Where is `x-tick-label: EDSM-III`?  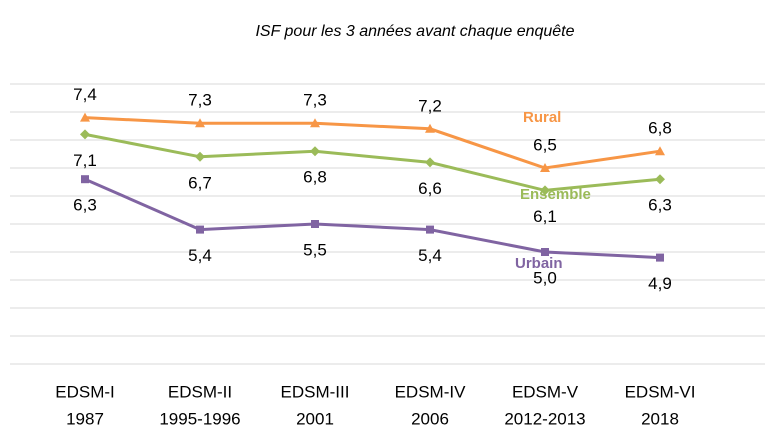 x-tick-label: EDSM-III is located at coordinates (315, 391).